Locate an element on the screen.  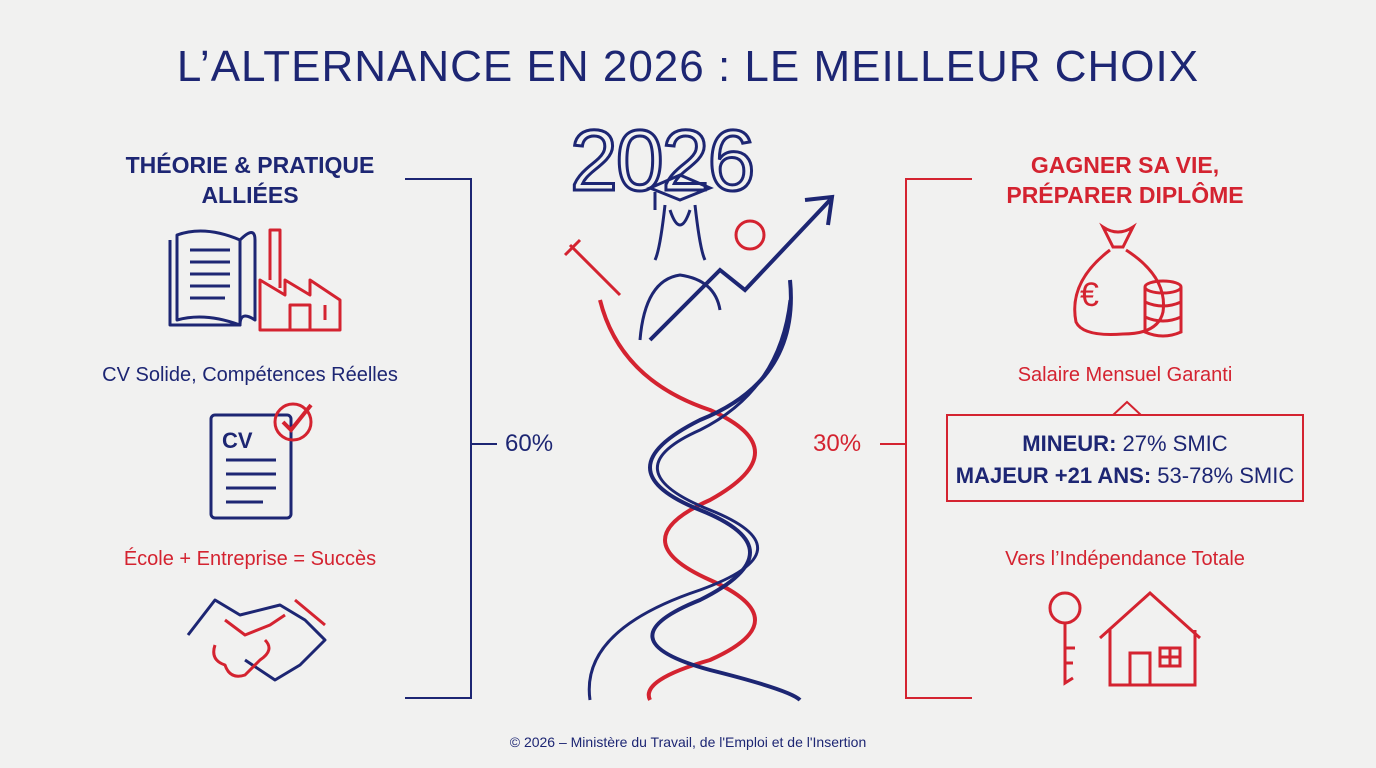
major-value: 53-78% SMIC is located at coordinates (1226, 475).